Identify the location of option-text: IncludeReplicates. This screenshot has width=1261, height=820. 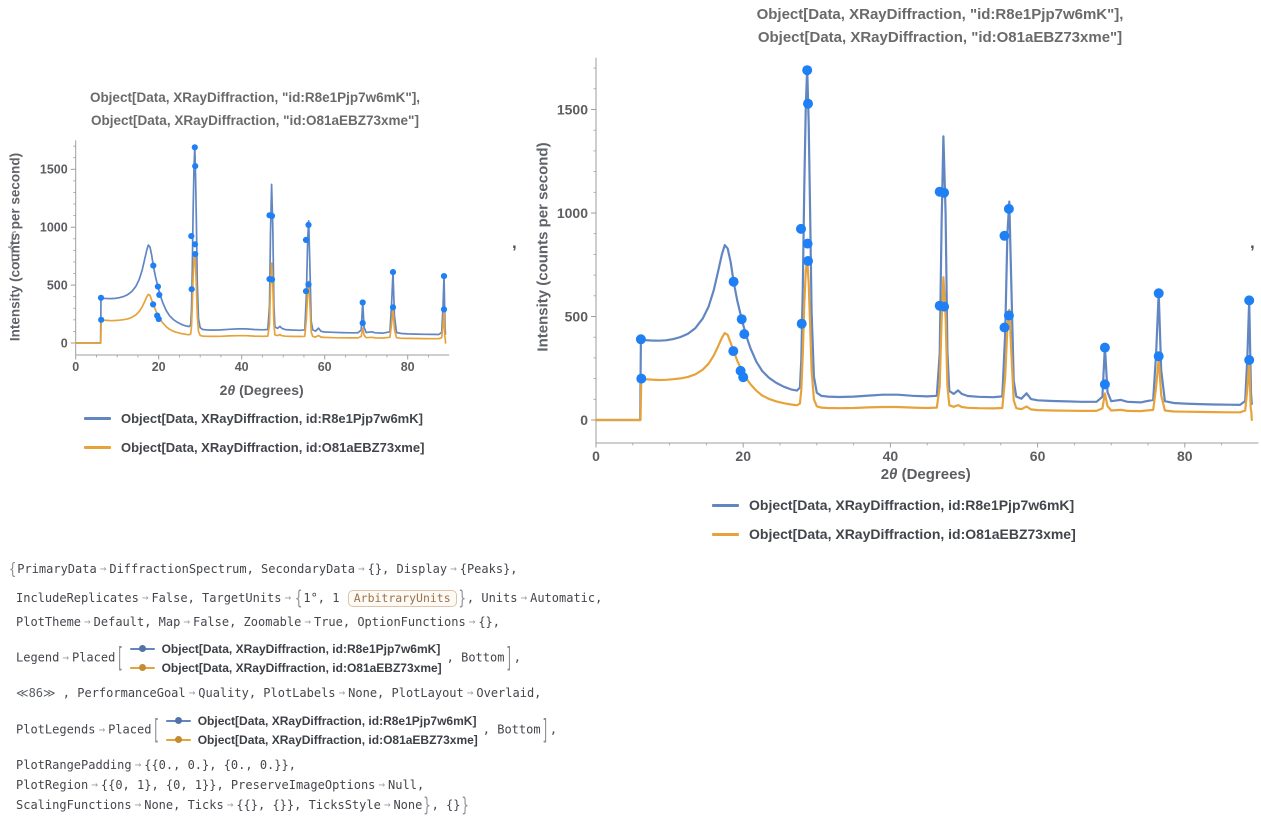
(77, 598).